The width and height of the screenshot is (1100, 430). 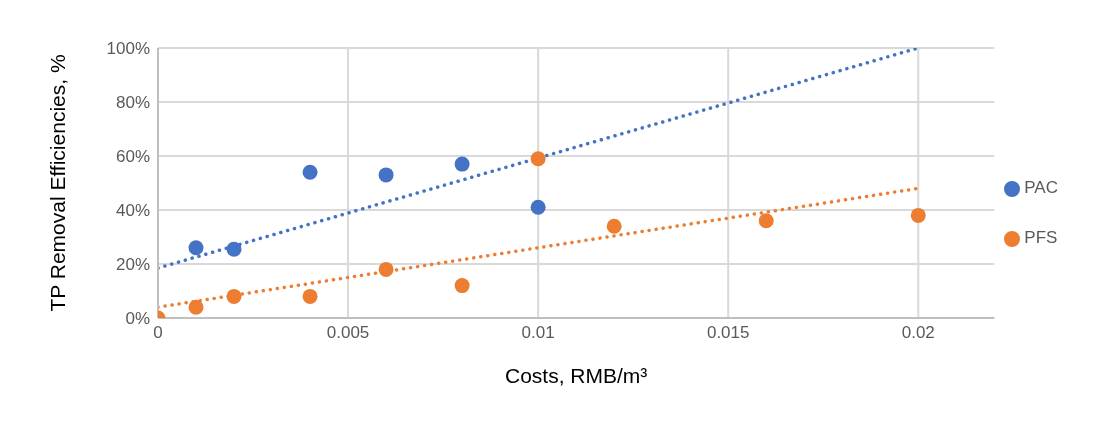 I want to click on y-tick-label: 0%, so click(x=137, y=319).